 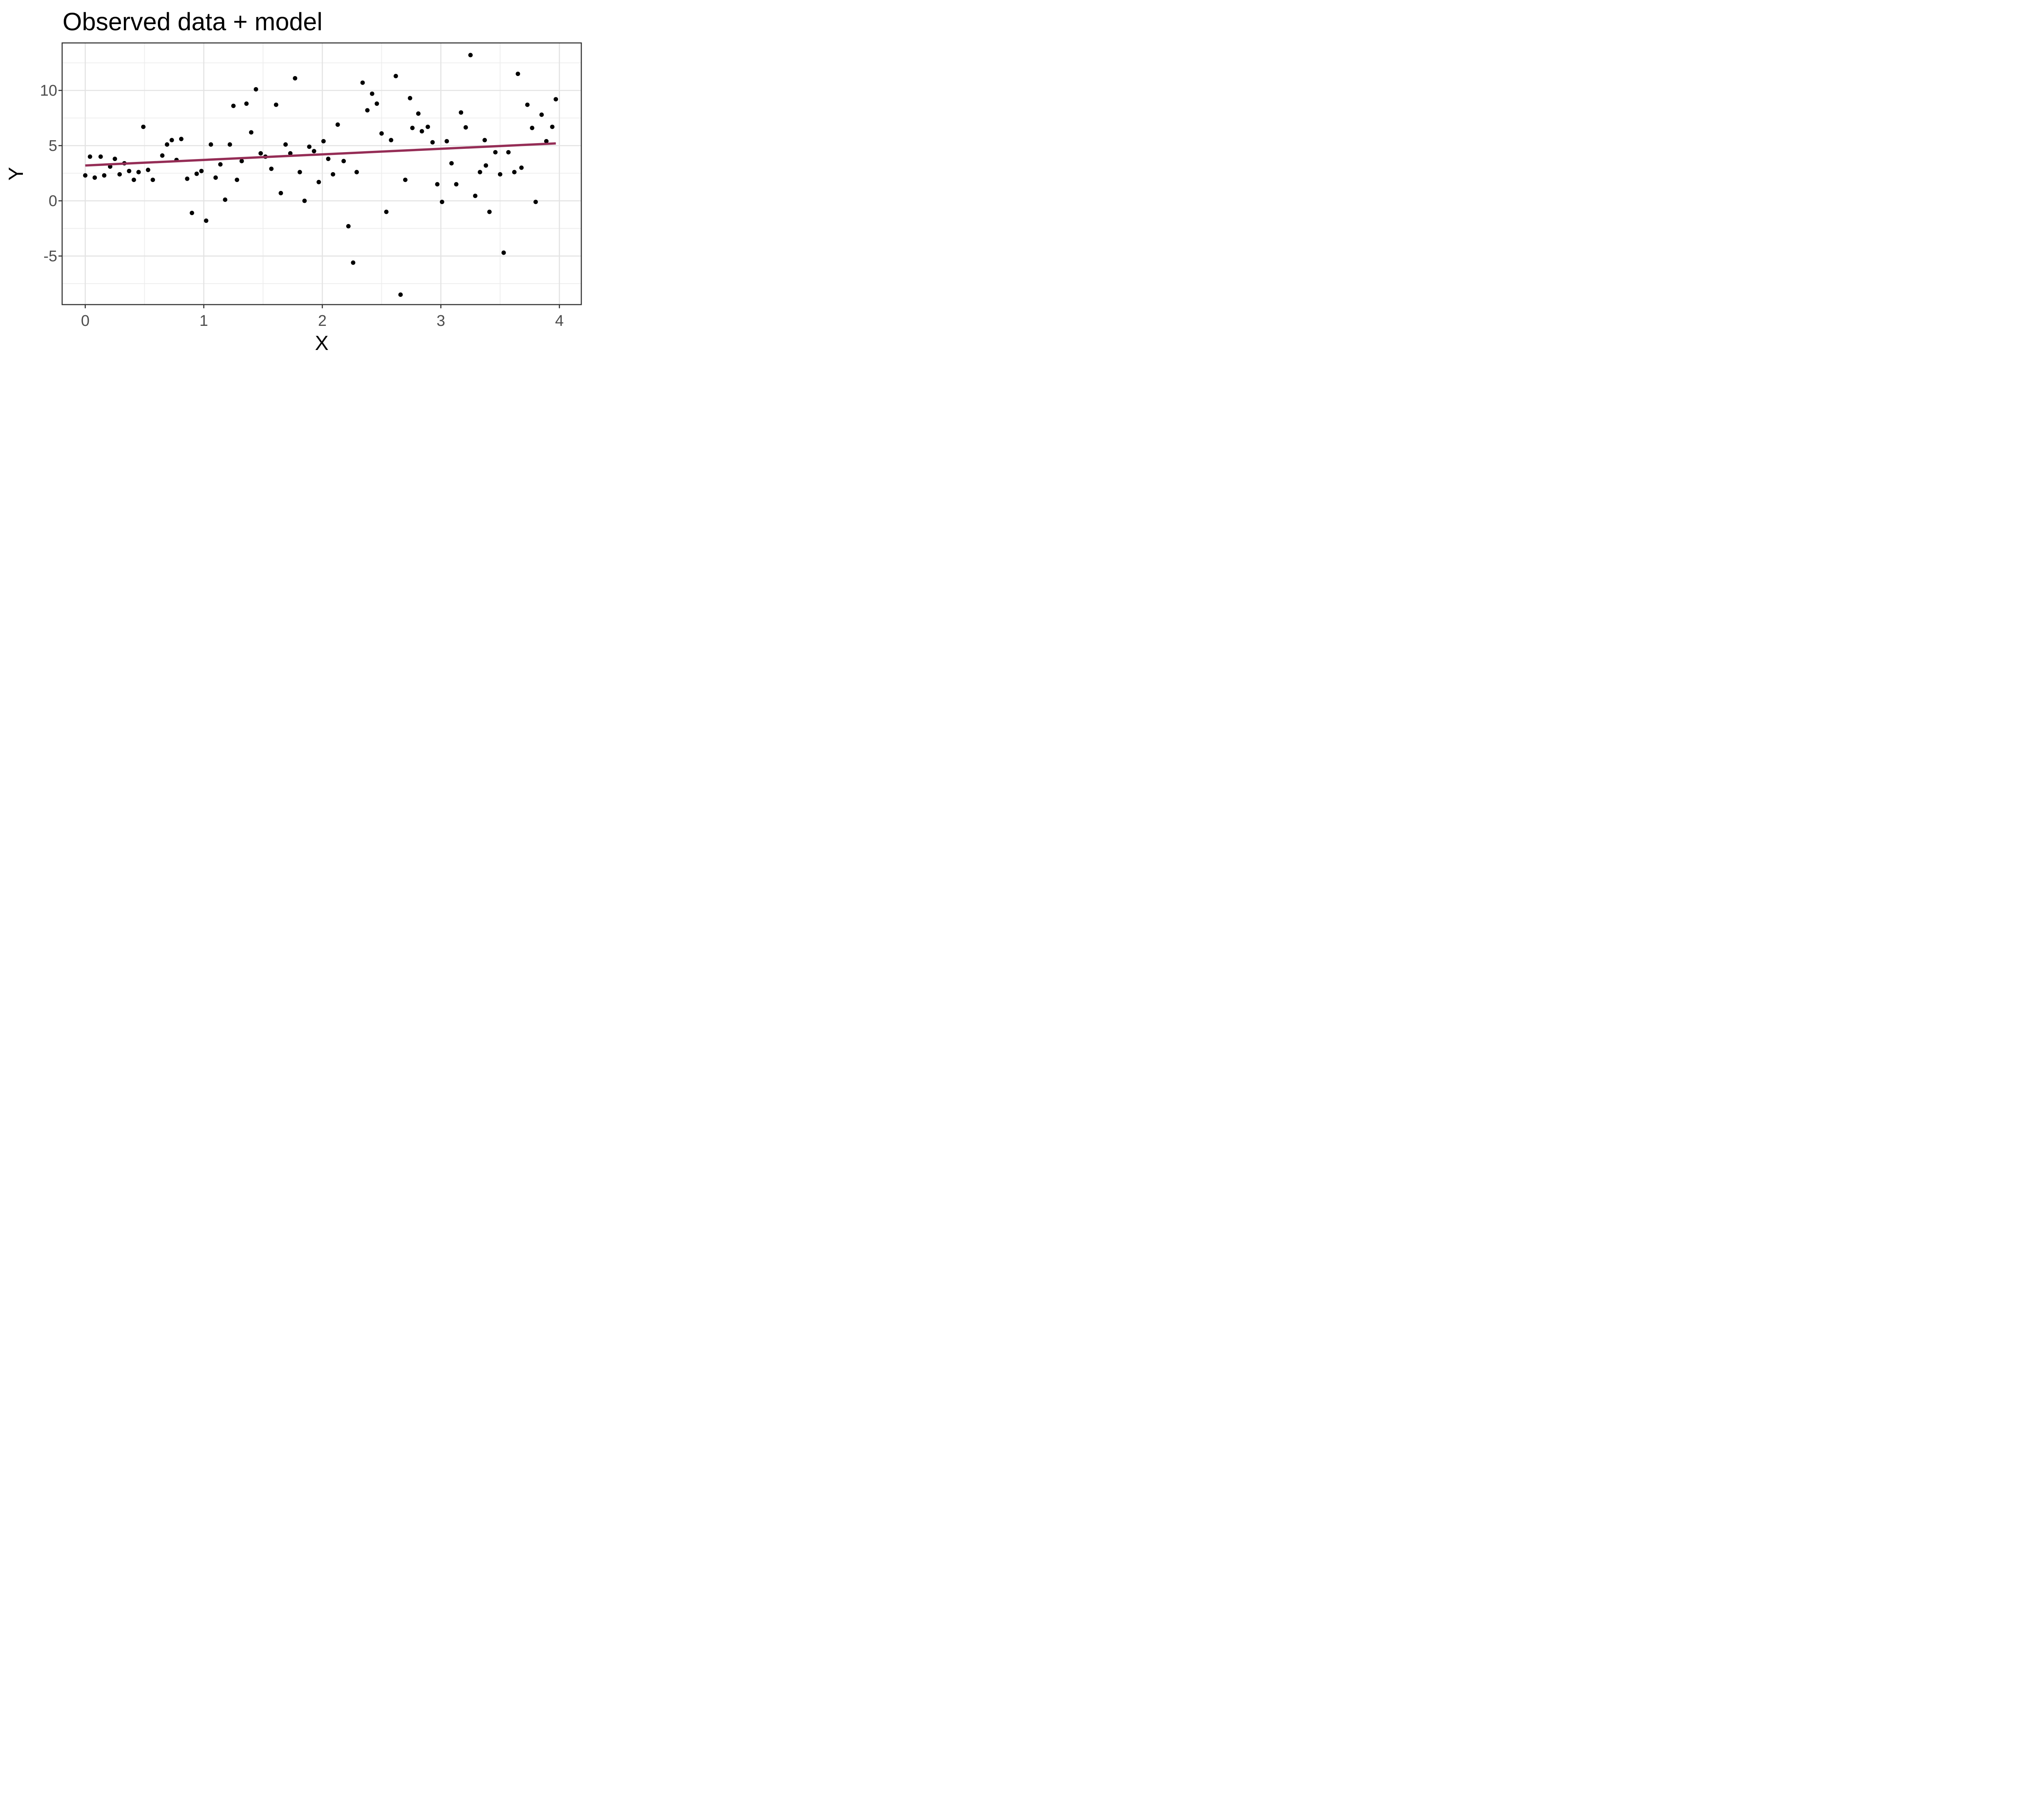 What do you see at coordinates (86, 321) in the screenshot?
I see `x-tick-label: 0` at bounding box center [86, 321].